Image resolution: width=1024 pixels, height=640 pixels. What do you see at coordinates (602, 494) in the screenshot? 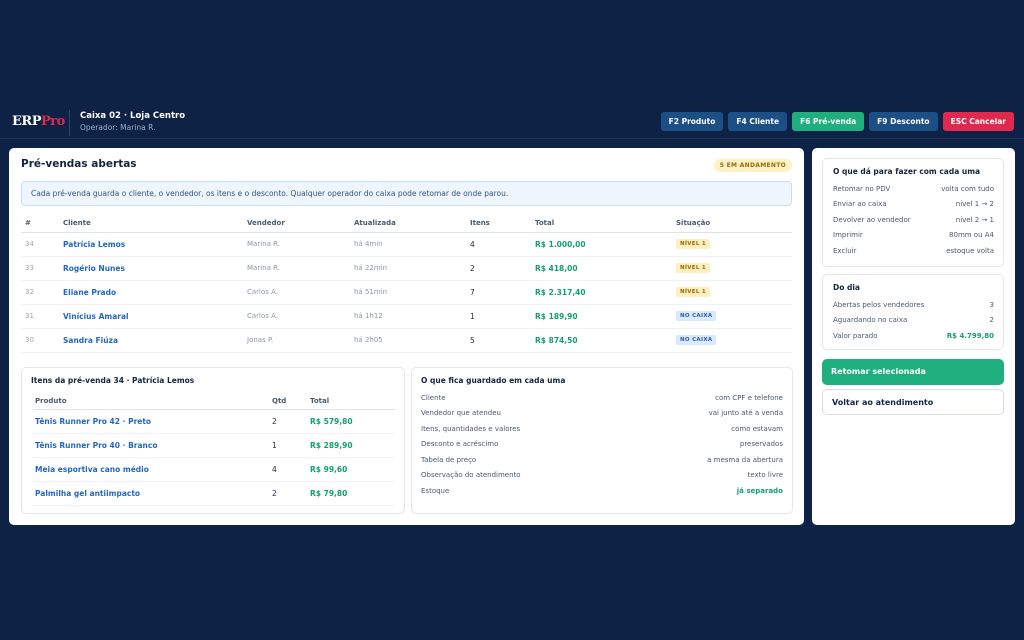
I see `stored-row: Estoque já separado` at bounding box center [602, 494].